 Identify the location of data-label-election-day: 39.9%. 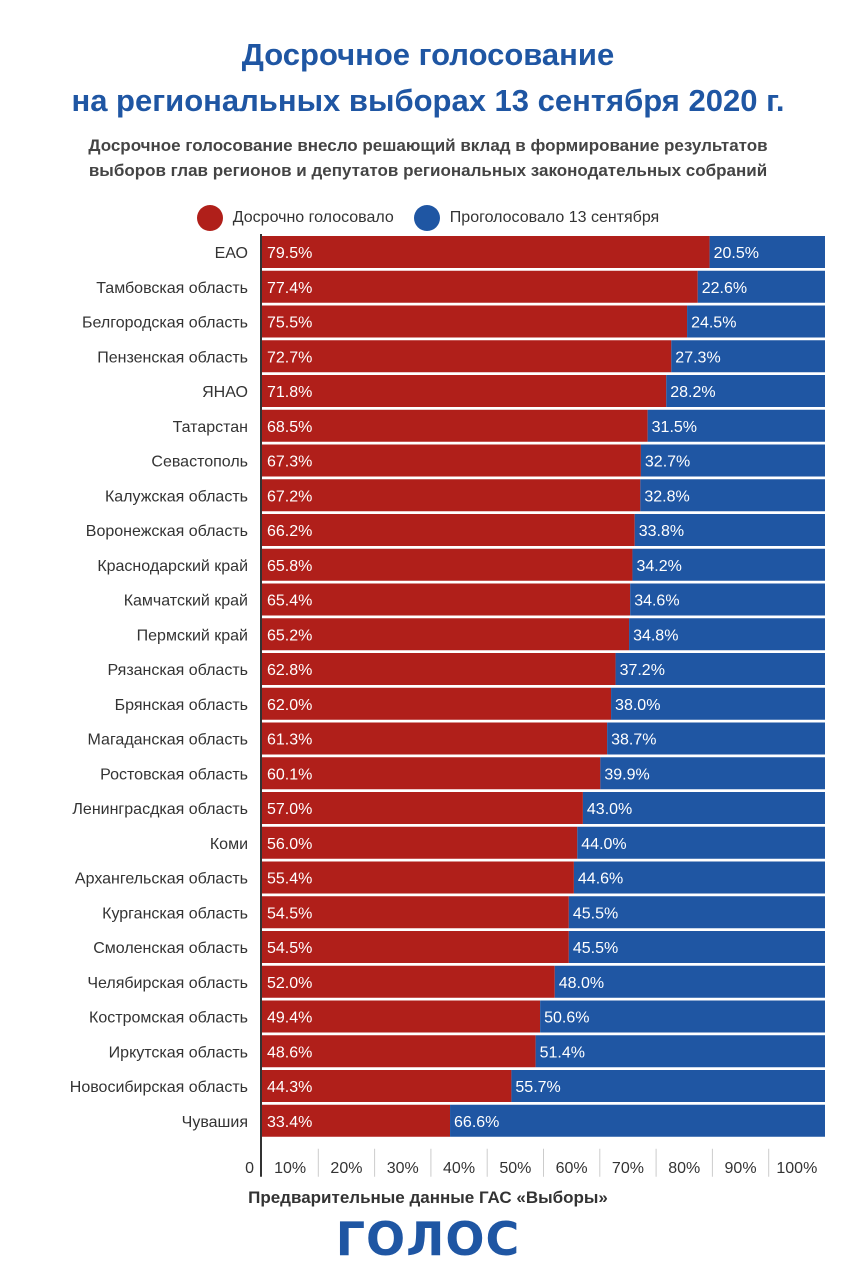
(626, 774).